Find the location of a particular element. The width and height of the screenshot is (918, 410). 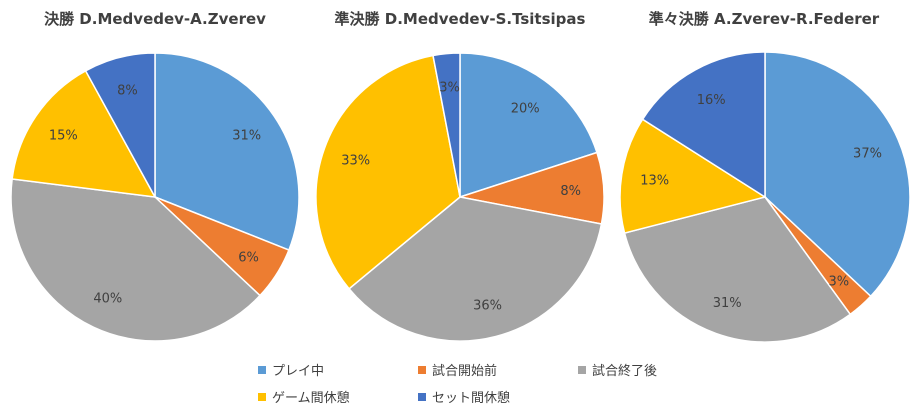

pie-data-label: 13% is located at coordinates (654, 181).